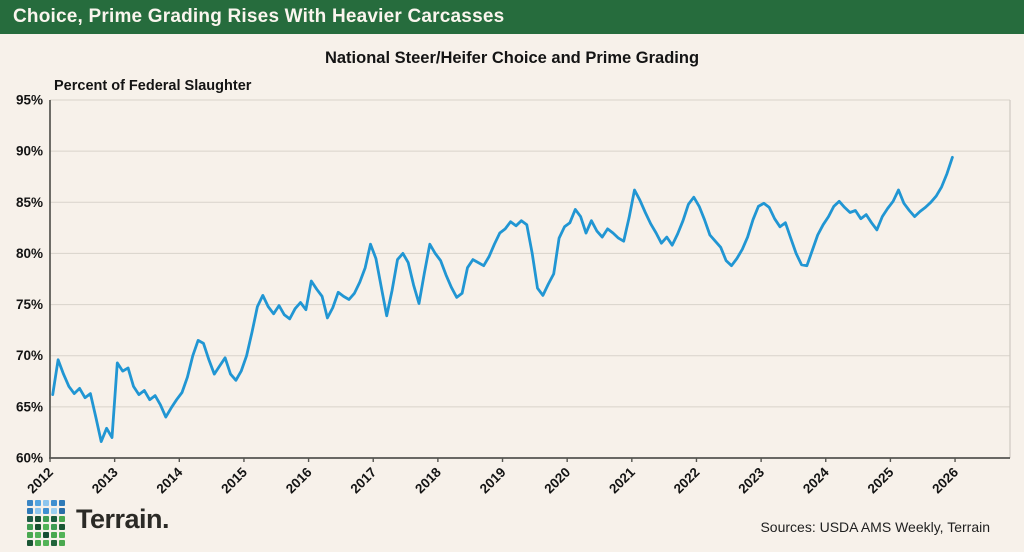  Describe the element at coordinates (29, 458) in the screenshot. I see `y-tick-label: 60%` at that location.